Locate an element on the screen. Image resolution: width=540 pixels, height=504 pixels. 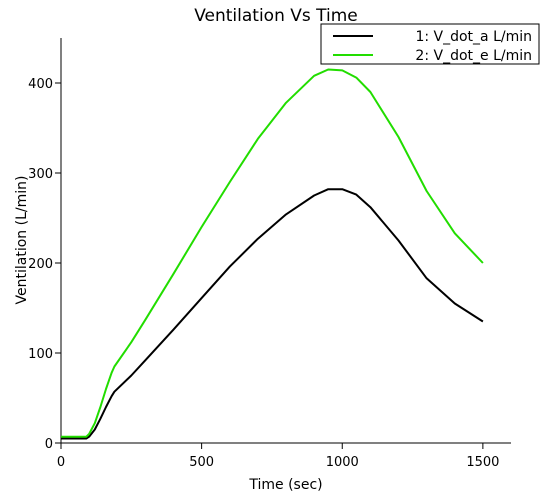
x-axis-label: Time (sec) is located at coordinates (285, 485).